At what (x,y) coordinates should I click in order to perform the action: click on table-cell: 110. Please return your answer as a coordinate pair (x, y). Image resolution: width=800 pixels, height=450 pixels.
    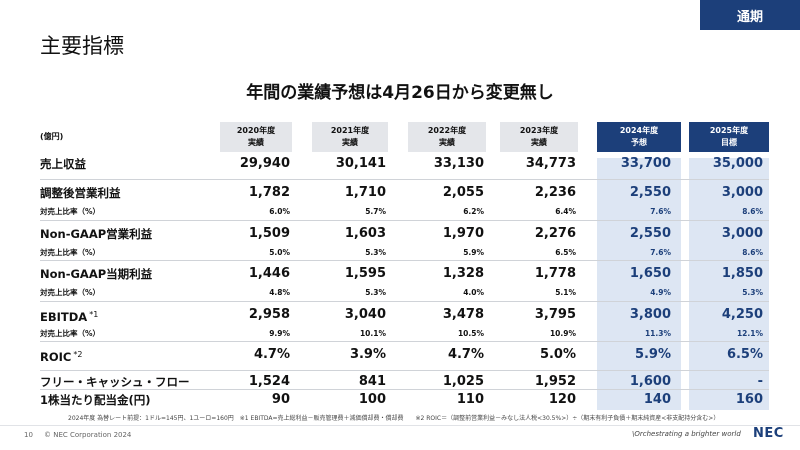
    Looking at the image, I should click on (470, 399).